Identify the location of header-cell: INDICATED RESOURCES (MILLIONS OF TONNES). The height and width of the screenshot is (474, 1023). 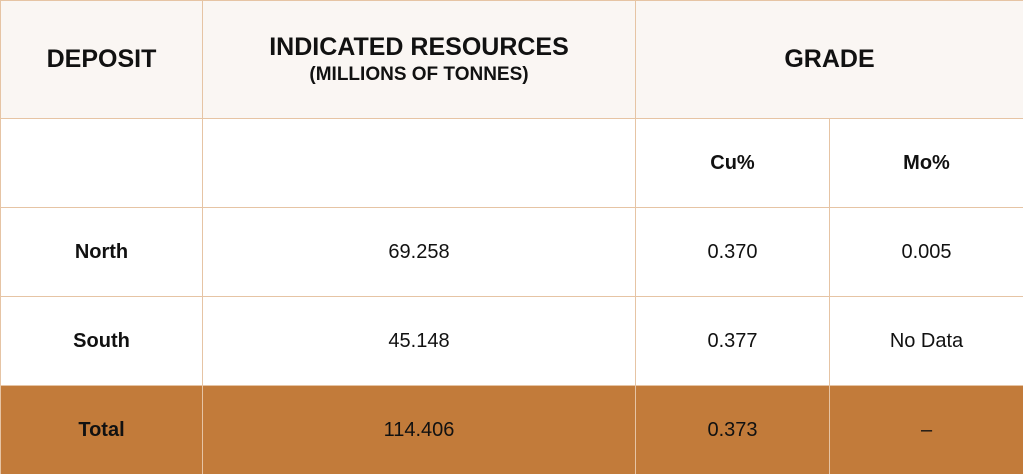
(419, 59).